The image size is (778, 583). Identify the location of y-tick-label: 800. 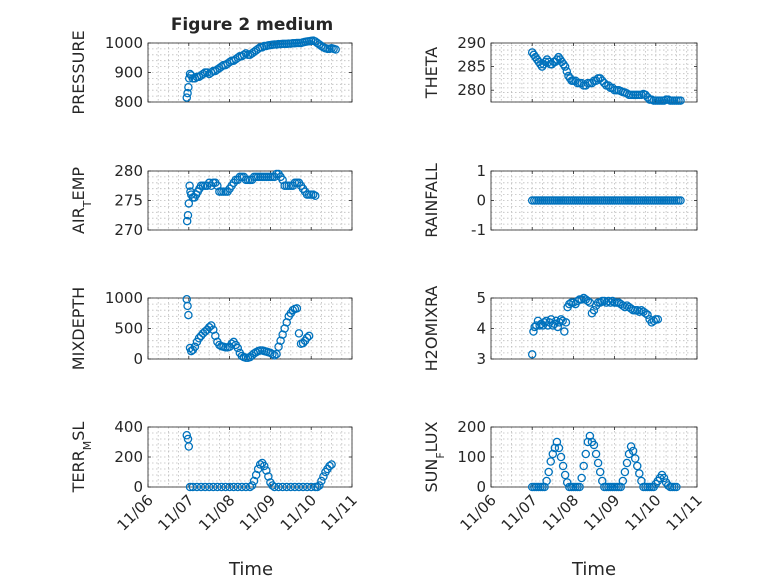
(128, 102).